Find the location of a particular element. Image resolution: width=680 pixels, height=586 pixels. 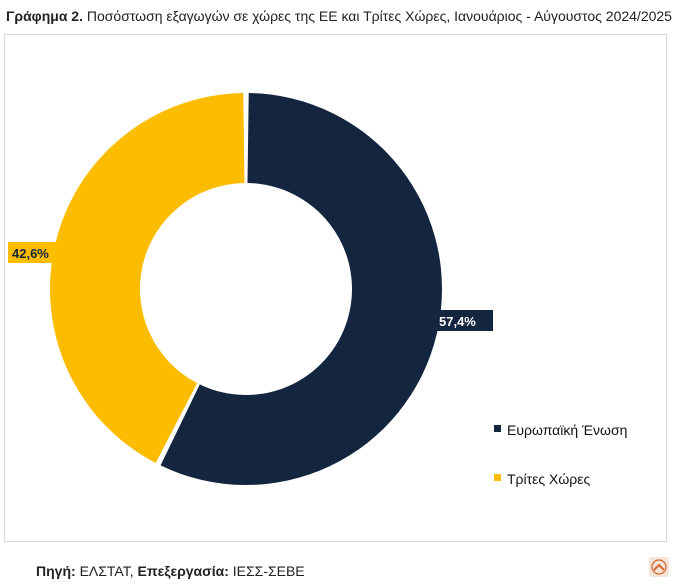

data-label-bg-third-countries is located at coordinates (37, 252).